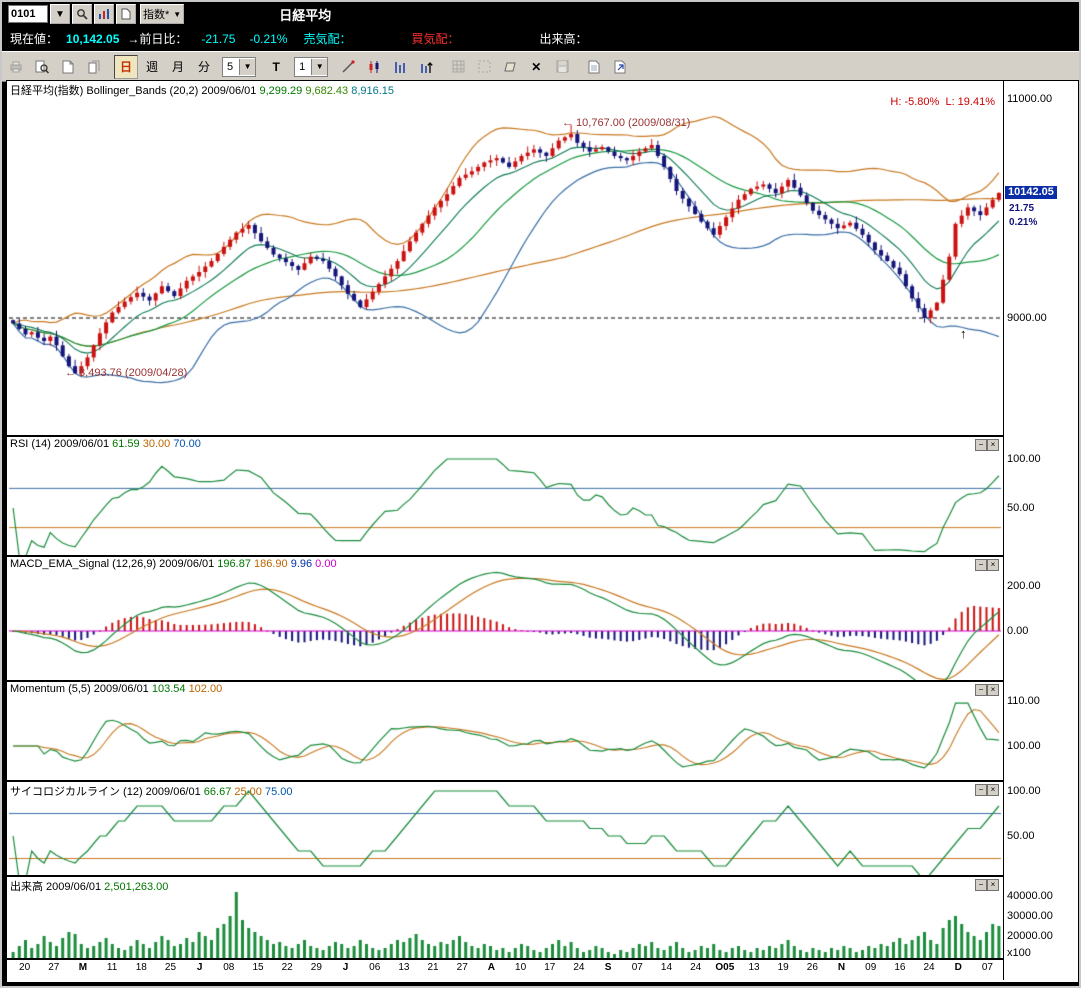 This screenshot has height=988, width=1081. I want to click on candlestick-icon, so click(374, 66).